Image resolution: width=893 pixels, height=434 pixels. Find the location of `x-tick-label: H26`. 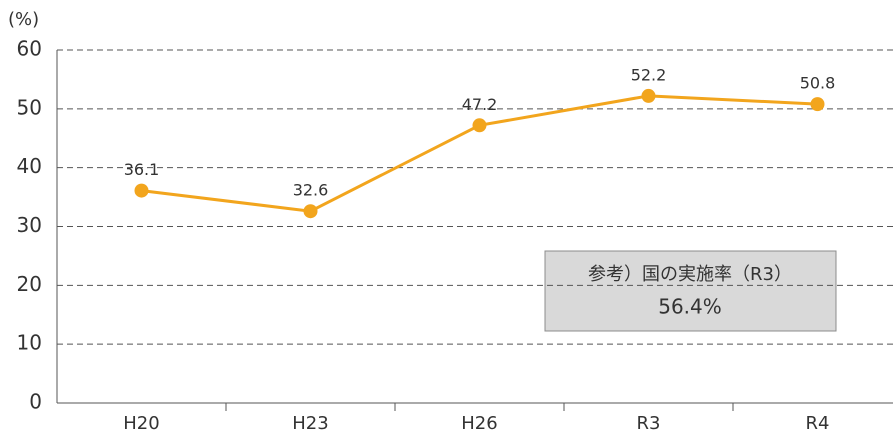

x-tick-label: H26 is located at coordinates (479, 423).